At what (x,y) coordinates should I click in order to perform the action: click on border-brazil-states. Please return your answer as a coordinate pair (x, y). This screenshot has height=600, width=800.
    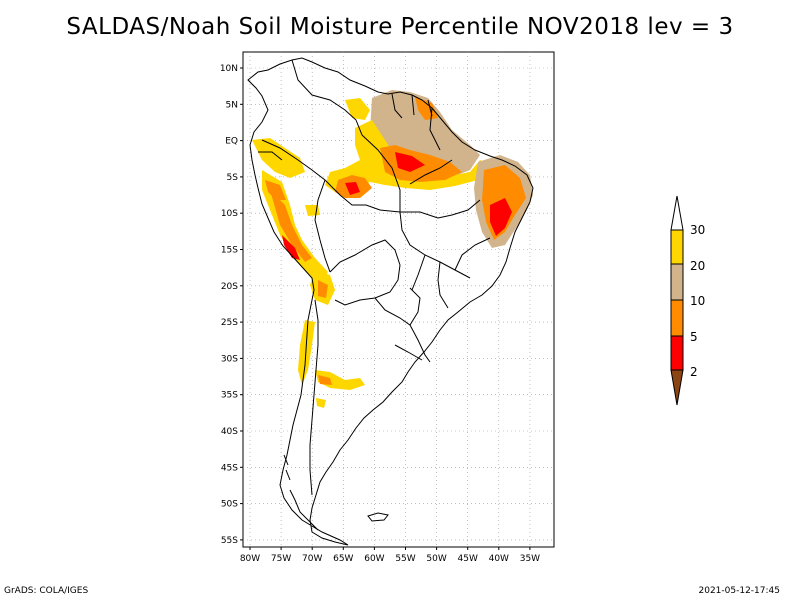
    Looking at the image, I should click on (445, 254).